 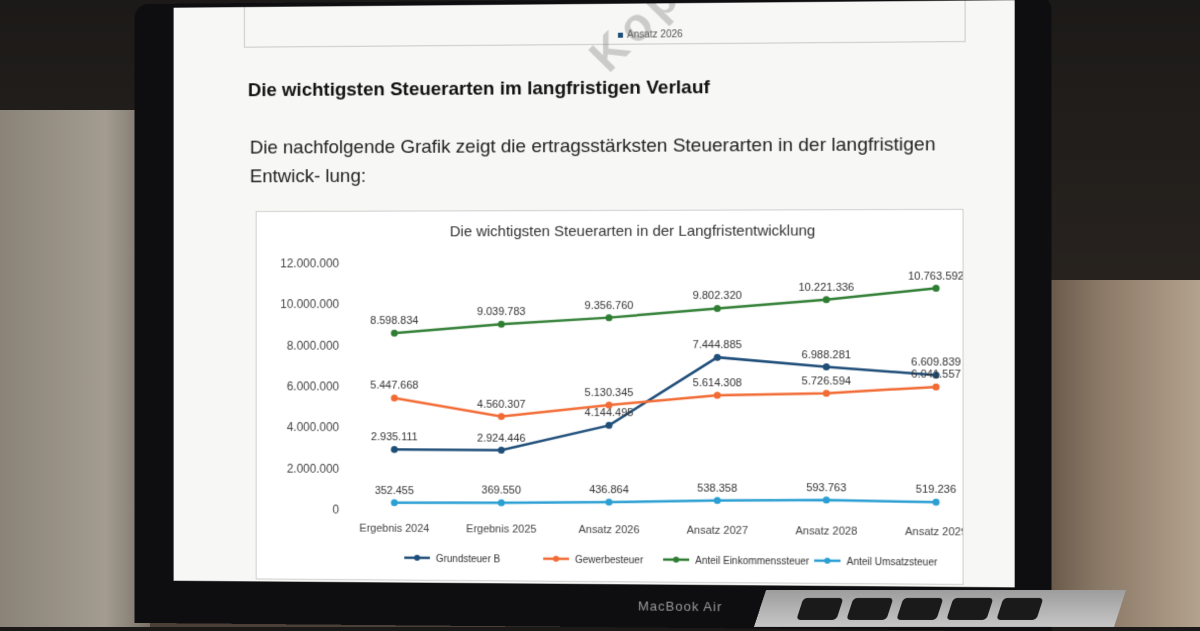 What do you see at coordinates (1115, 453) in the screenshot?
I see `couch-right` at bounding box center [1115, 453].